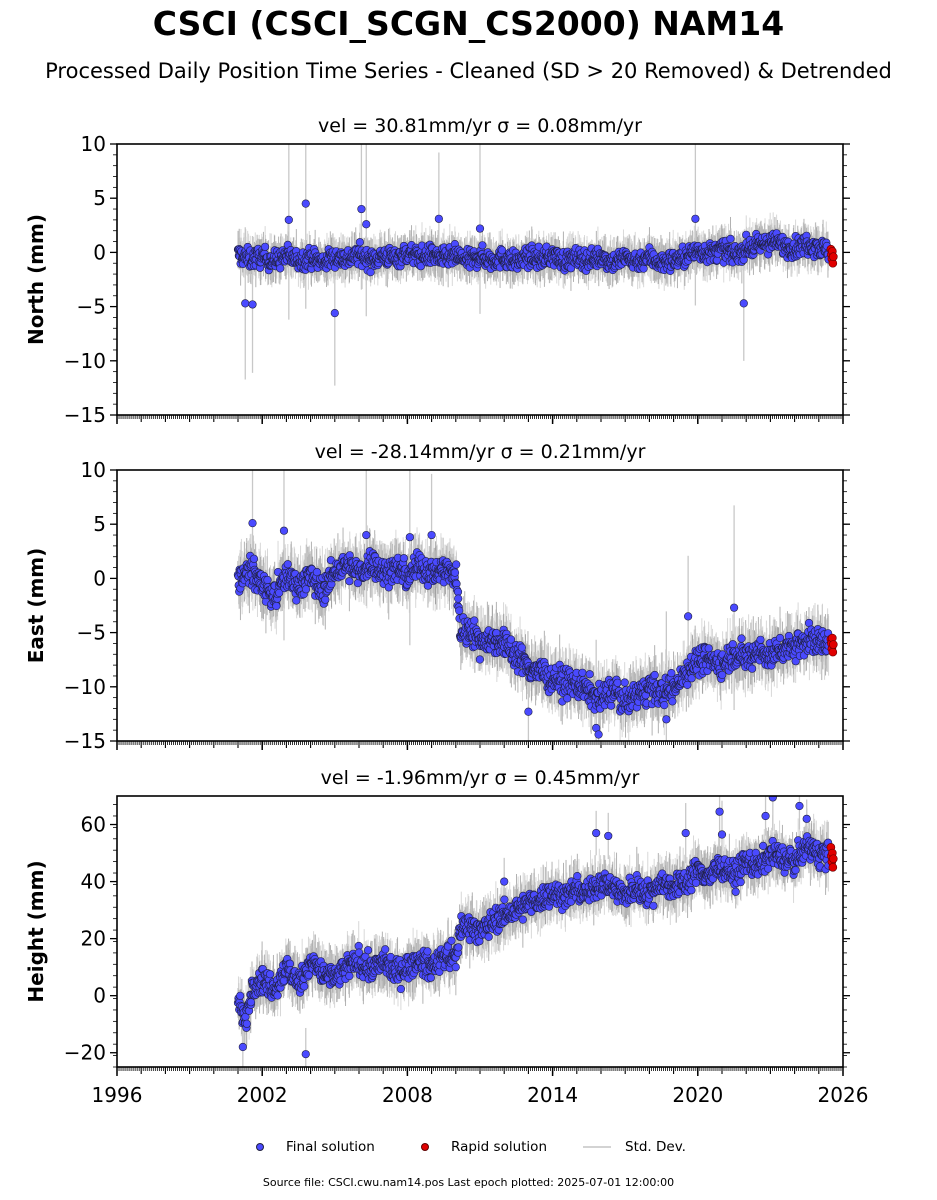 The height and width of the screenshot is (1200, 937). I want to click on panel-title-east: vel = -28.14mm/yr σ = 0.21mm/yr, so click(480, 452).